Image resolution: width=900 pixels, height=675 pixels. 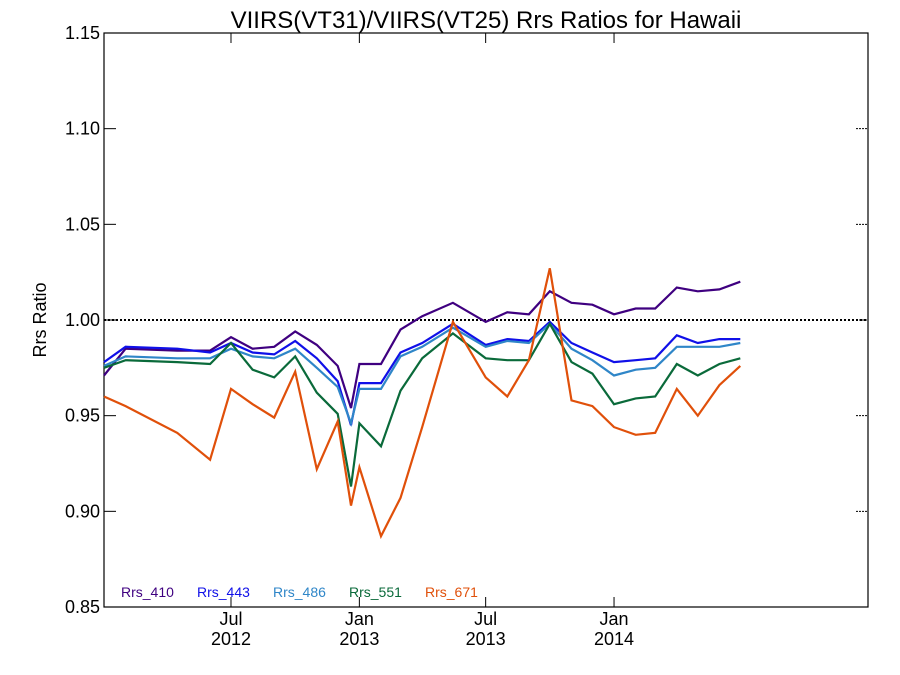 What do you see at coordinates (299, 592) in the screenshot?
I see `legend-label-rrs-486: Rrs_486` at bounding box center [299, 592].